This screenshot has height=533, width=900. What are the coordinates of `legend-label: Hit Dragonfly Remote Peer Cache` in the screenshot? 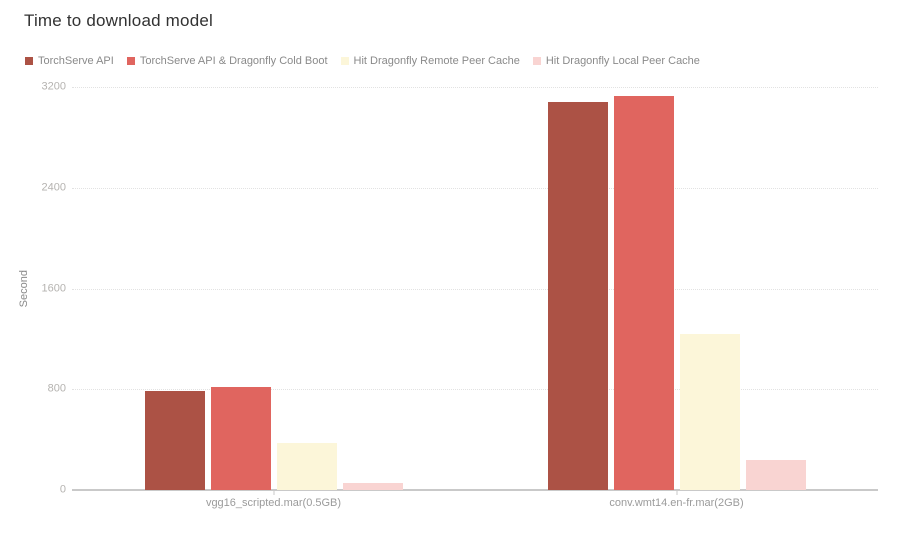 It's located at (436, 61).